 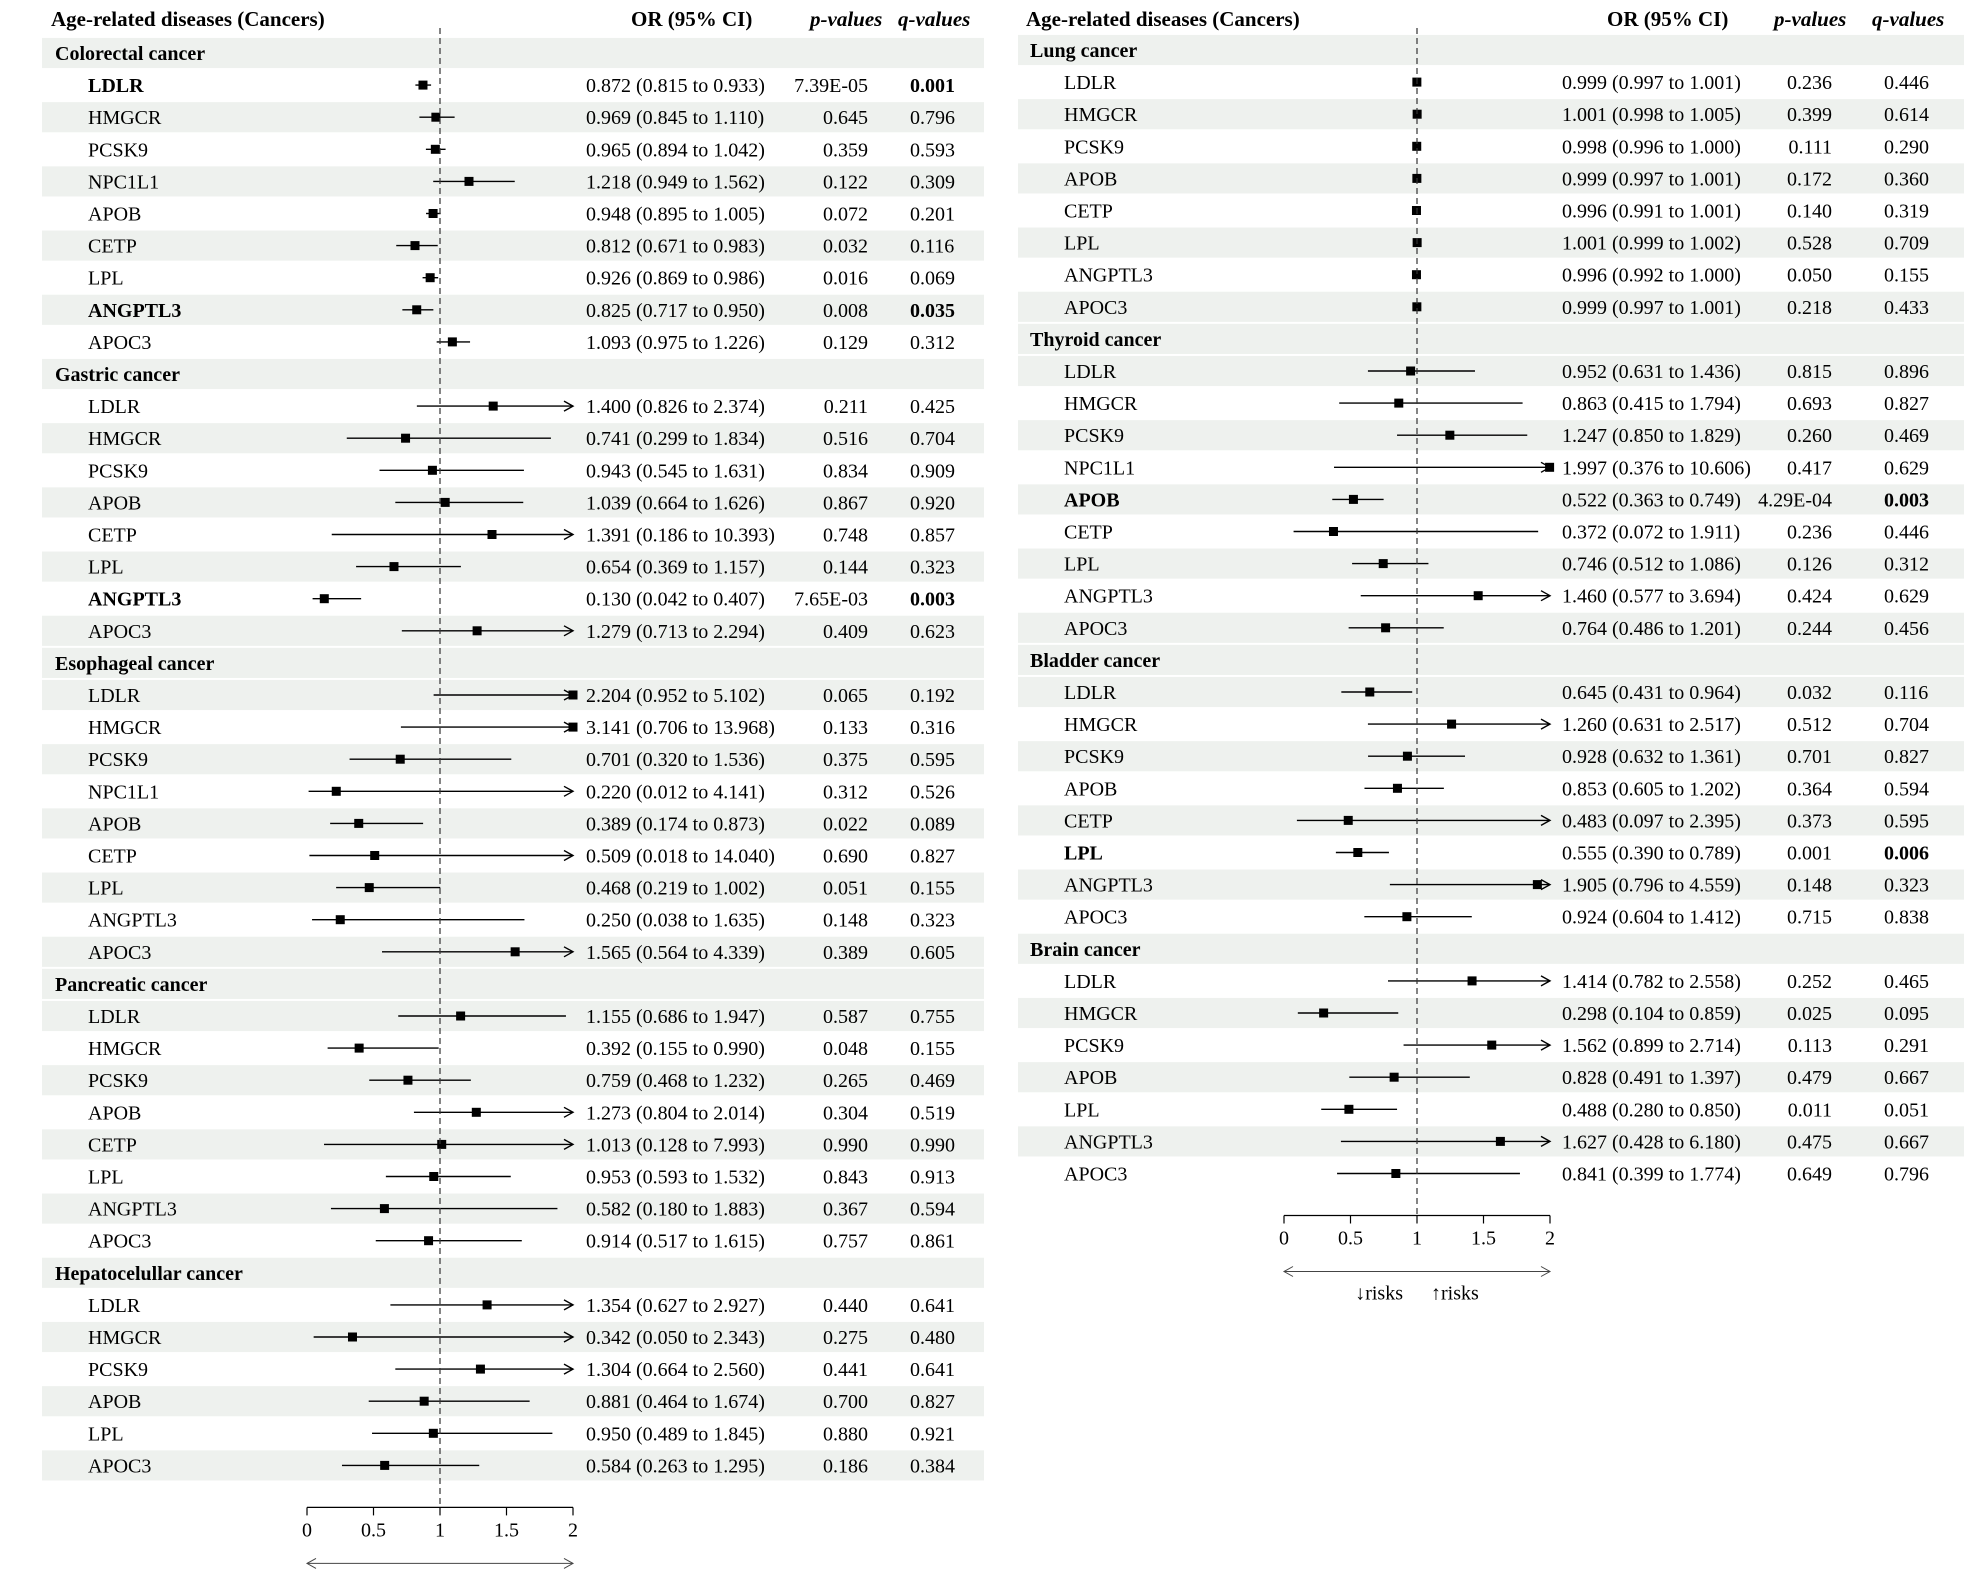 What do you see at coordinates (932, 1306) in the screenshot?
I see `q-value: 0.641` at bounding box center [932, 1306].